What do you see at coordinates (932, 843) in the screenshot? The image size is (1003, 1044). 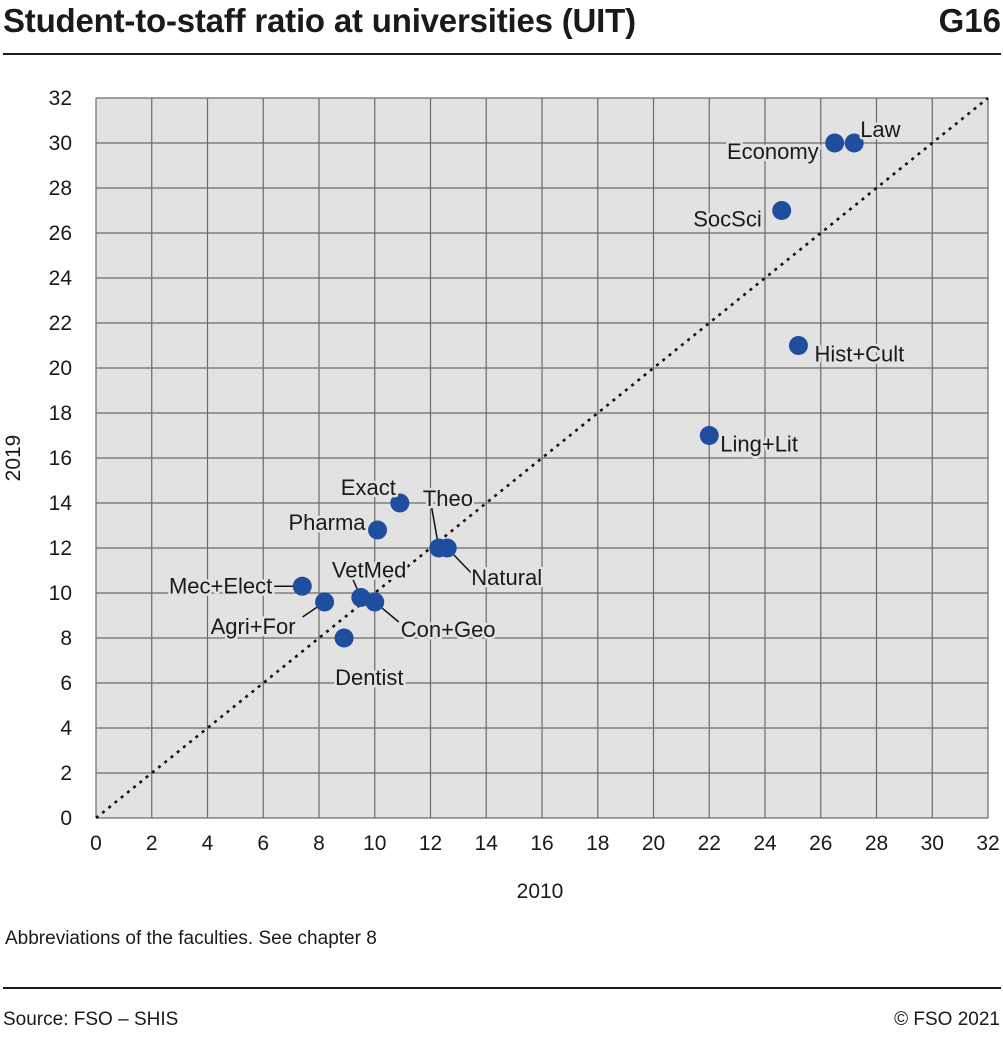 I see `x-tick-label: 30` at bounding box center [932, 843].